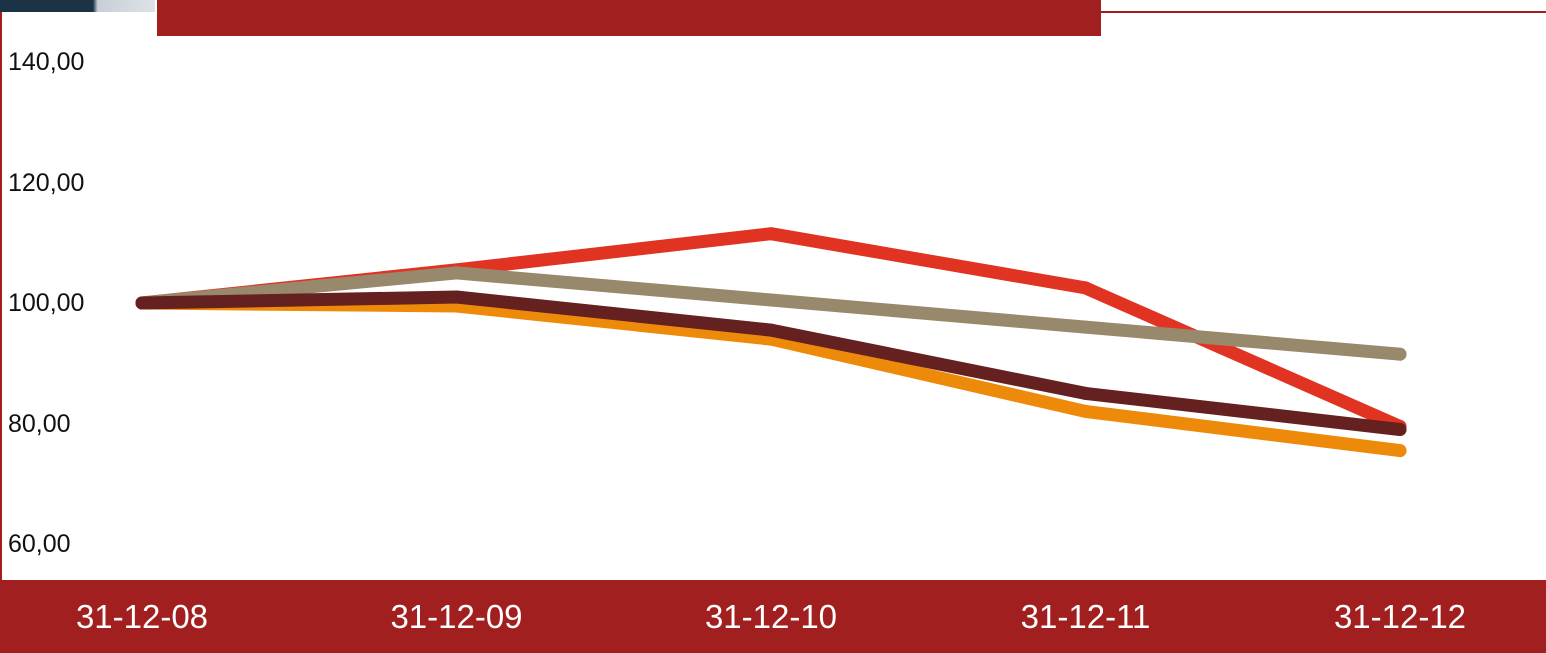  I want to click on x-axis-band, so click(773, 616).